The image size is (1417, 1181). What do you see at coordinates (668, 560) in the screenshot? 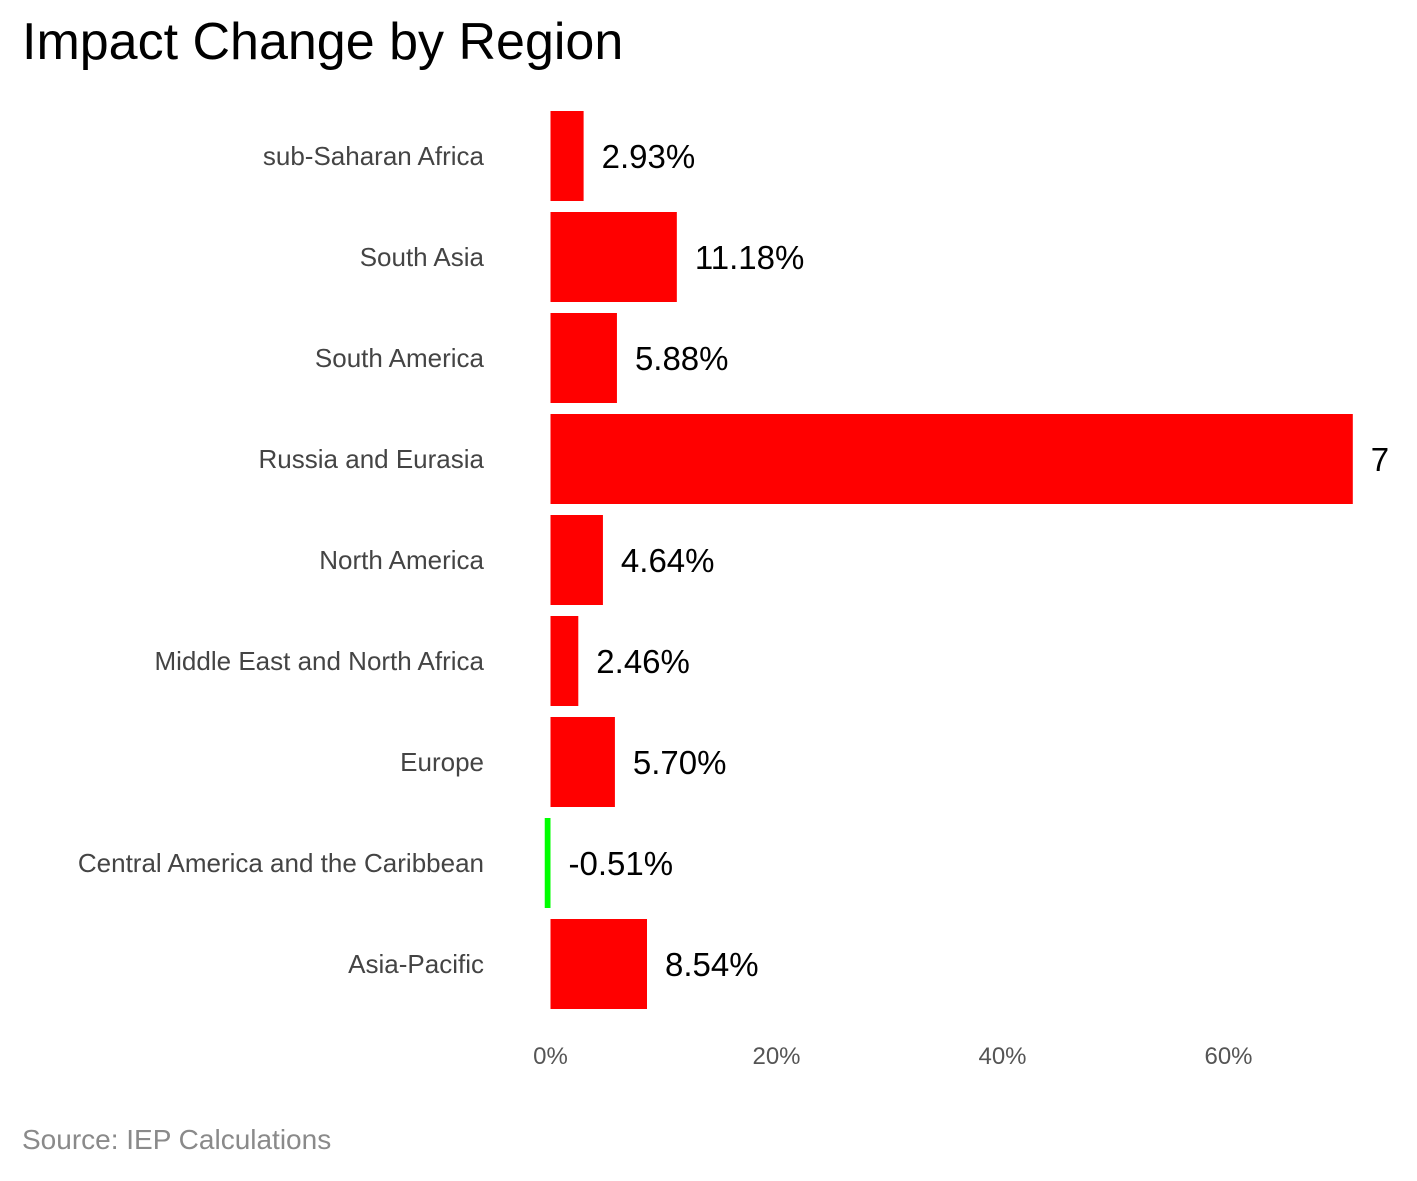
I see `value-label: 4.64%` at bounding box center [668, 560].